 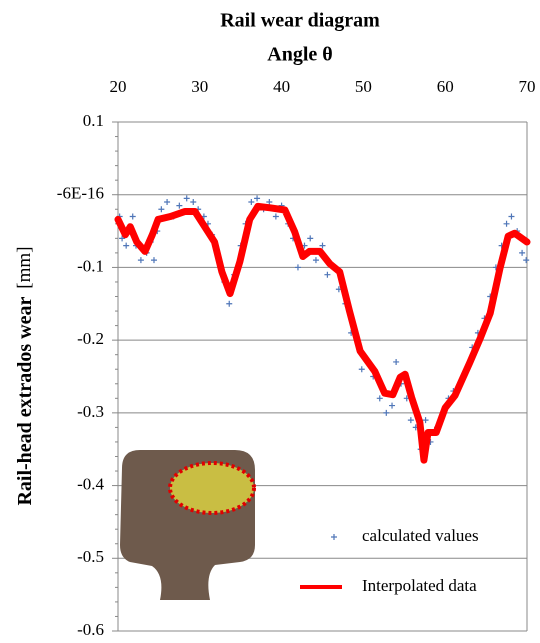 I want to click on y-tick-label: -0.4, so click(x=90, y=483).